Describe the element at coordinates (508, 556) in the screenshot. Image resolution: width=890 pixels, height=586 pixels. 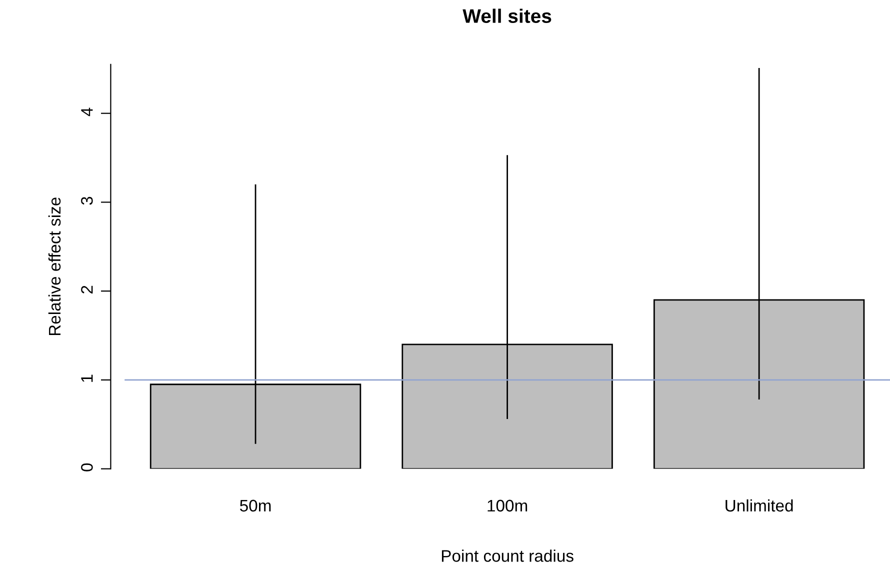
I see `x-axis-title: Point count radius` at that location.